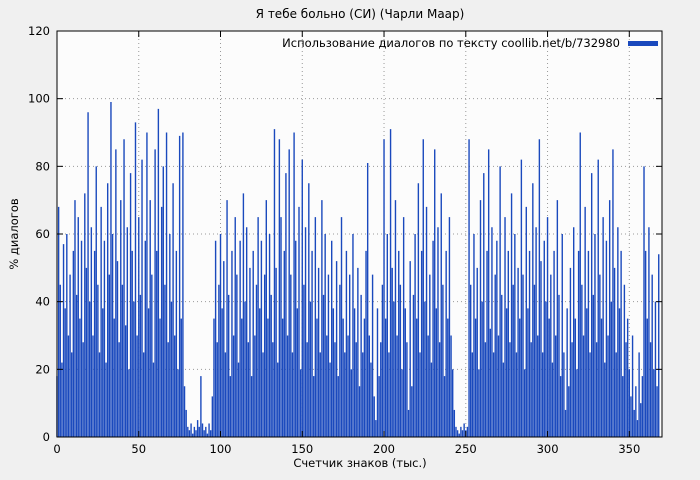 This screenshot has height=480, width=700. Describe the element at coordinates (42, 302) in the screenshot. I see `y-tick-label: 40` at that location.